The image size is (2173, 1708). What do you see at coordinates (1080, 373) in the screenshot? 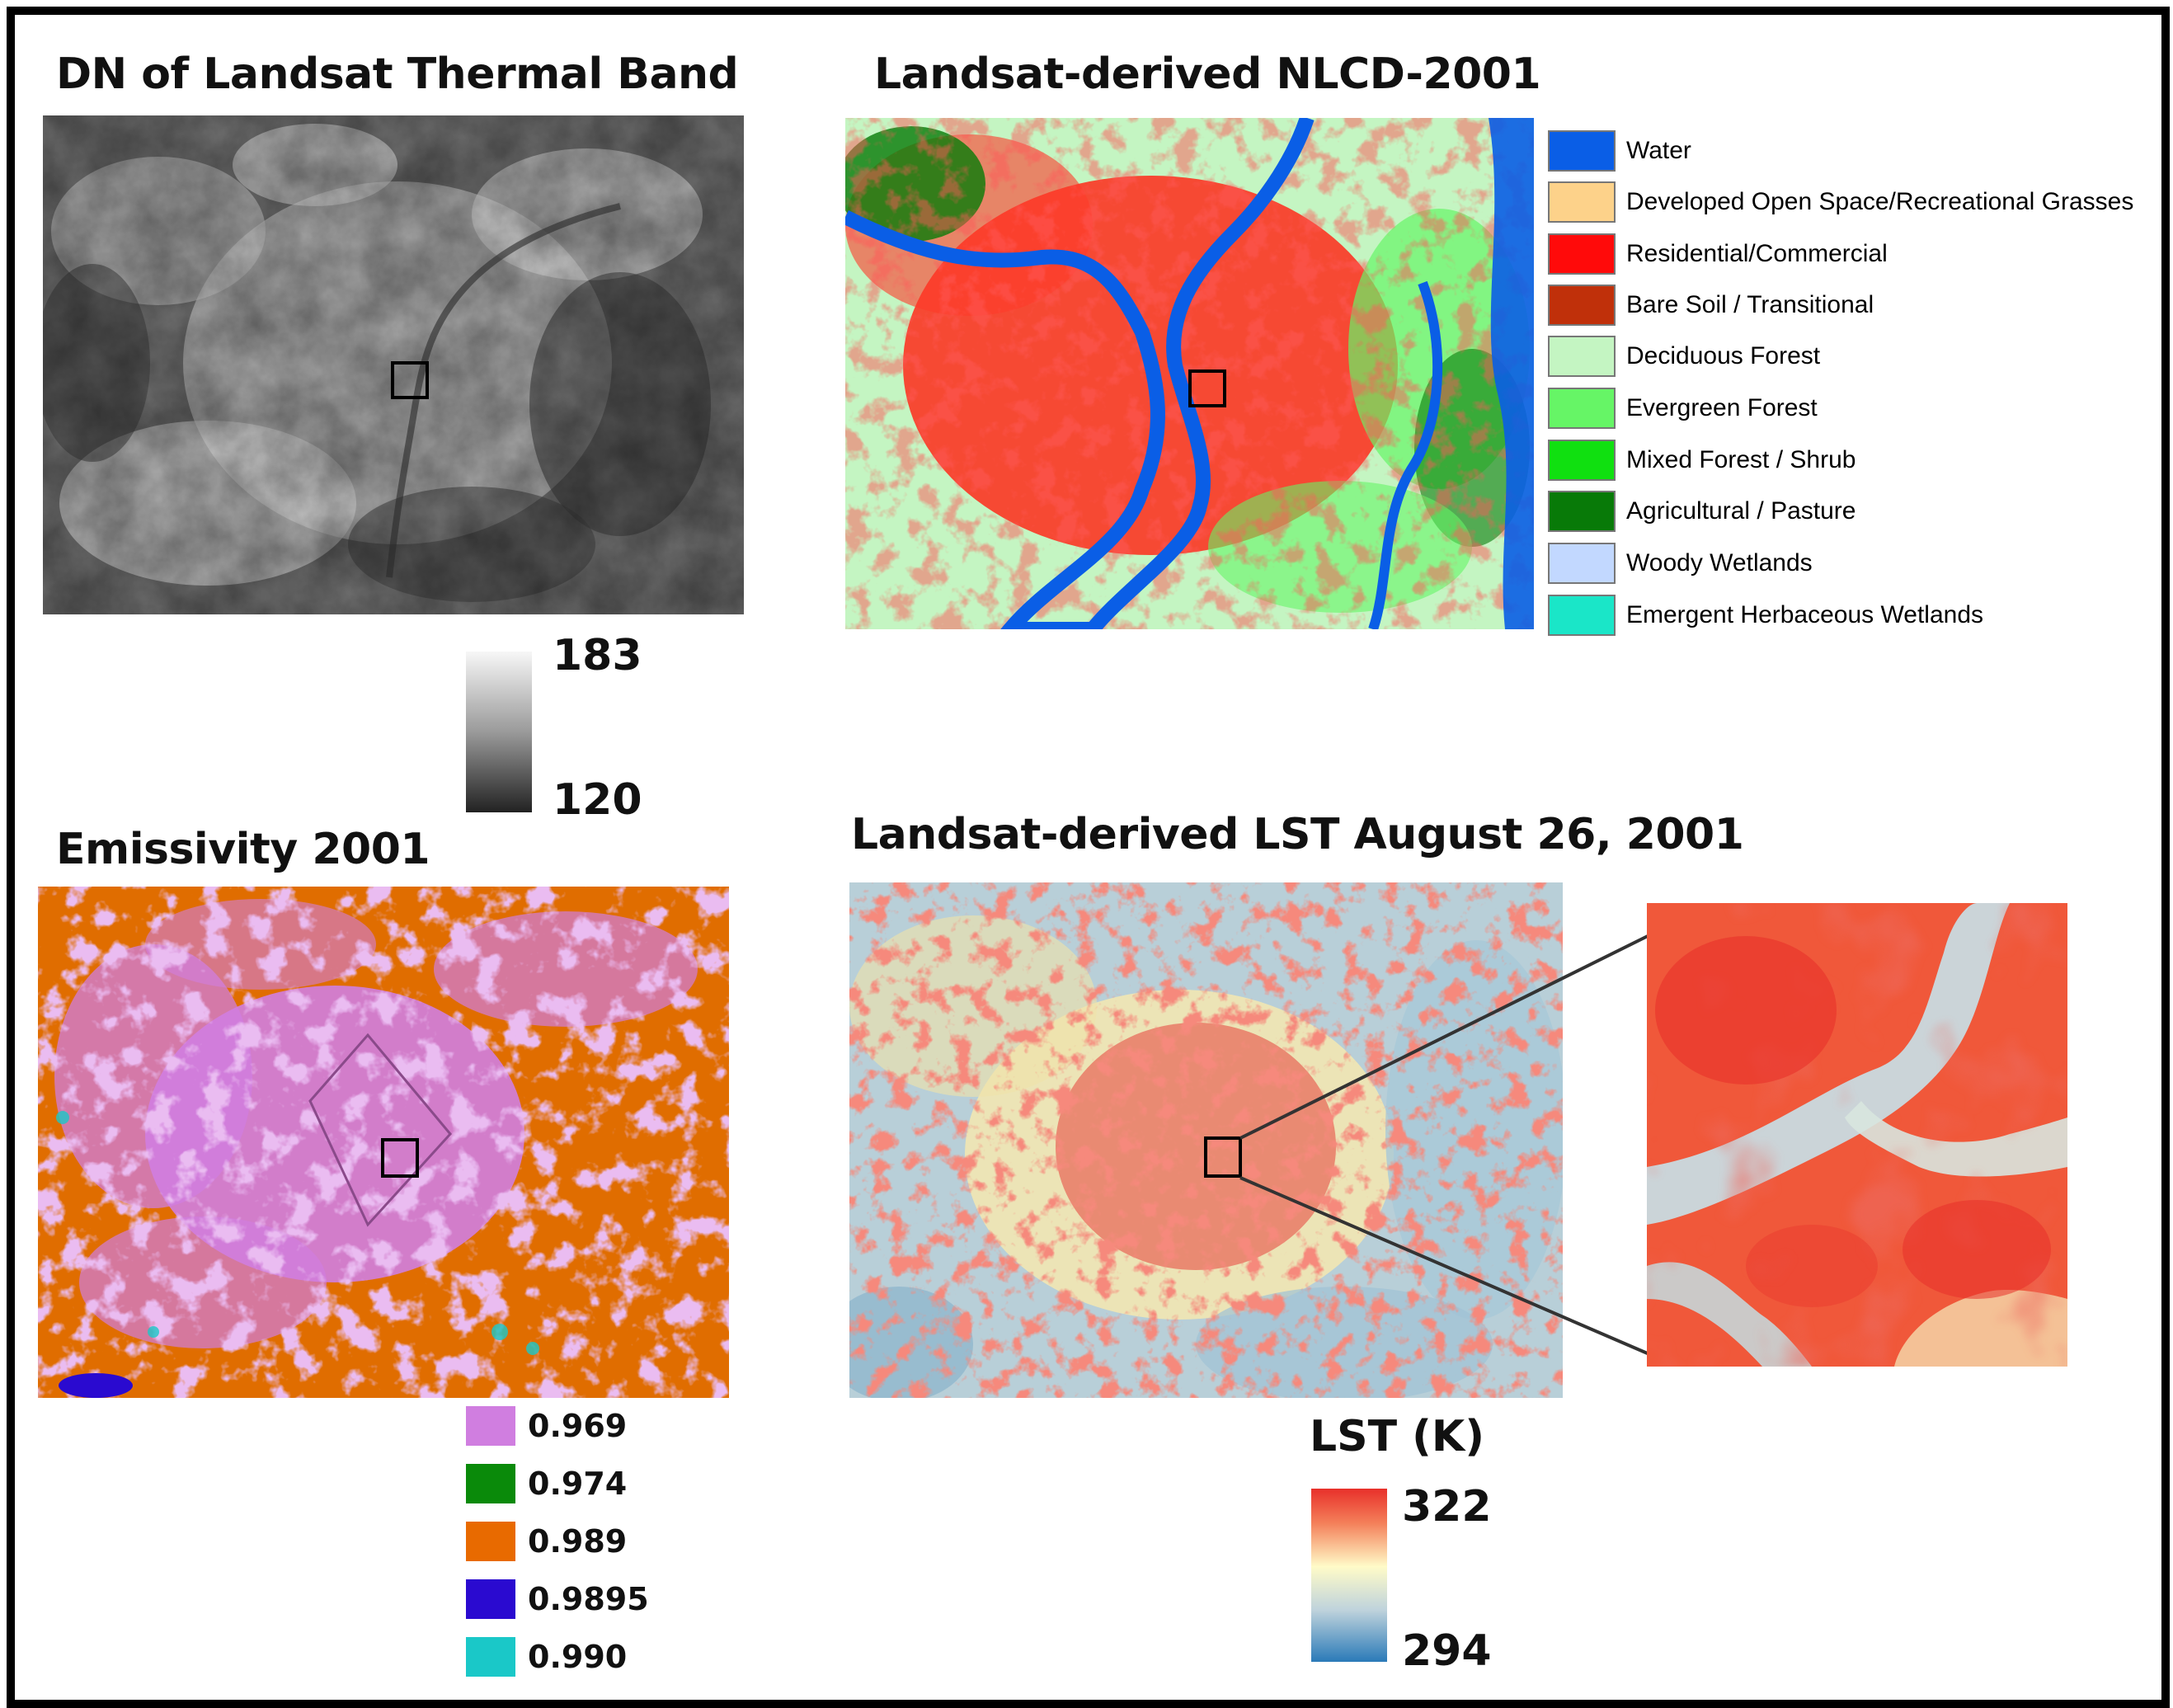
I see `potomac-river` at bounding box center [1080, 373].